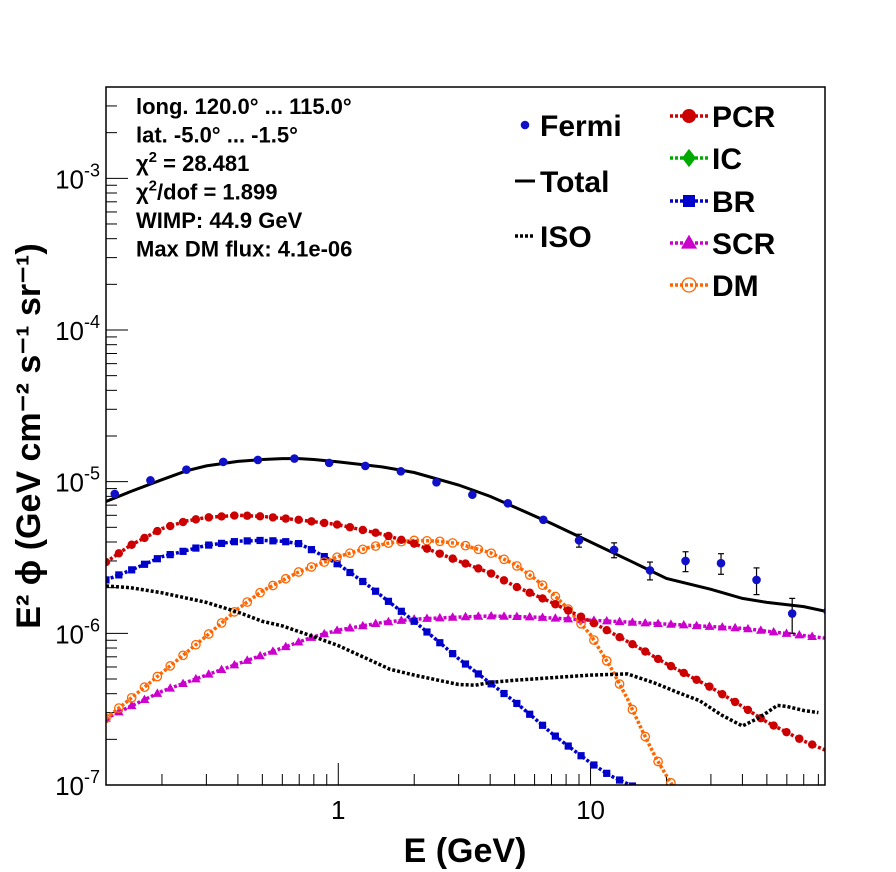 The width and height of the screenshot is (896, 872). I want to click on series-markers-scr, so click(461, 666).